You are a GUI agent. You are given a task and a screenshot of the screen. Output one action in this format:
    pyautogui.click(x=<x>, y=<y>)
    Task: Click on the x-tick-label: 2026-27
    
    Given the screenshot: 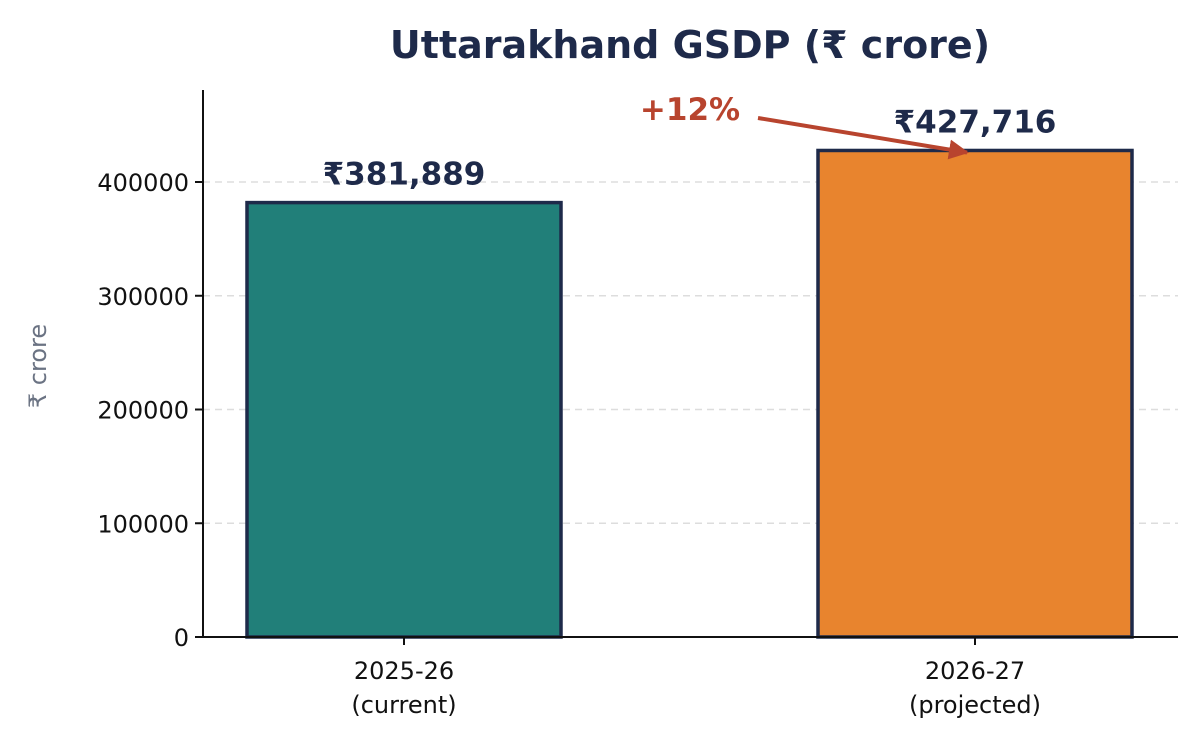 What is the action you would take?
    pyautogui.click(x=975, y=671)
    